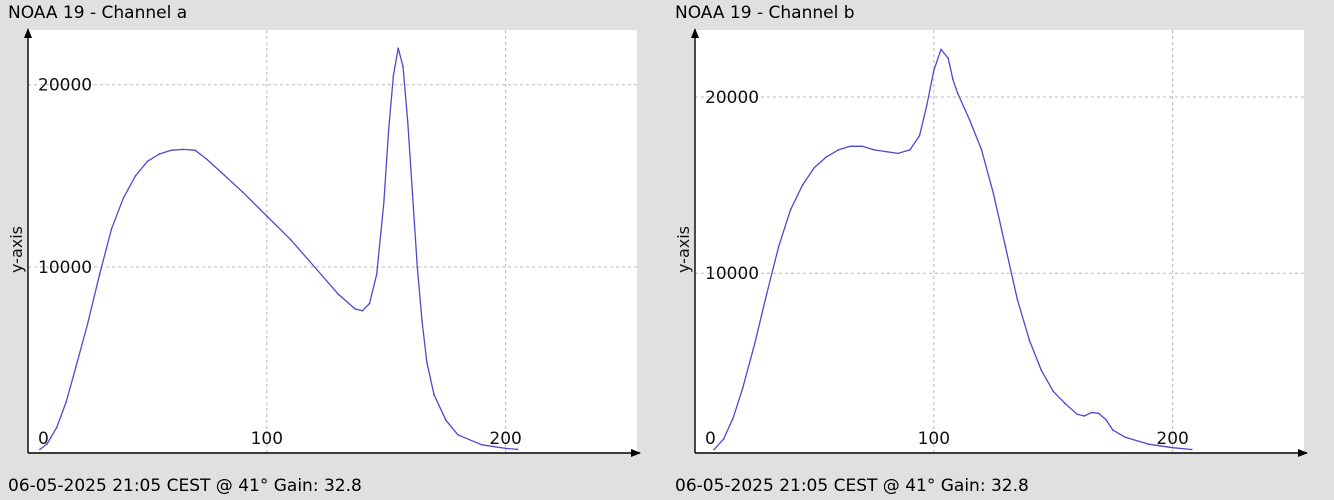 This screenshot has width=1334, height=500. What do you see at coordinates (765, 13) in the screenshot?
I see `chart-title: NOAA 19 - Channel b` at bounding box center [765, 13].